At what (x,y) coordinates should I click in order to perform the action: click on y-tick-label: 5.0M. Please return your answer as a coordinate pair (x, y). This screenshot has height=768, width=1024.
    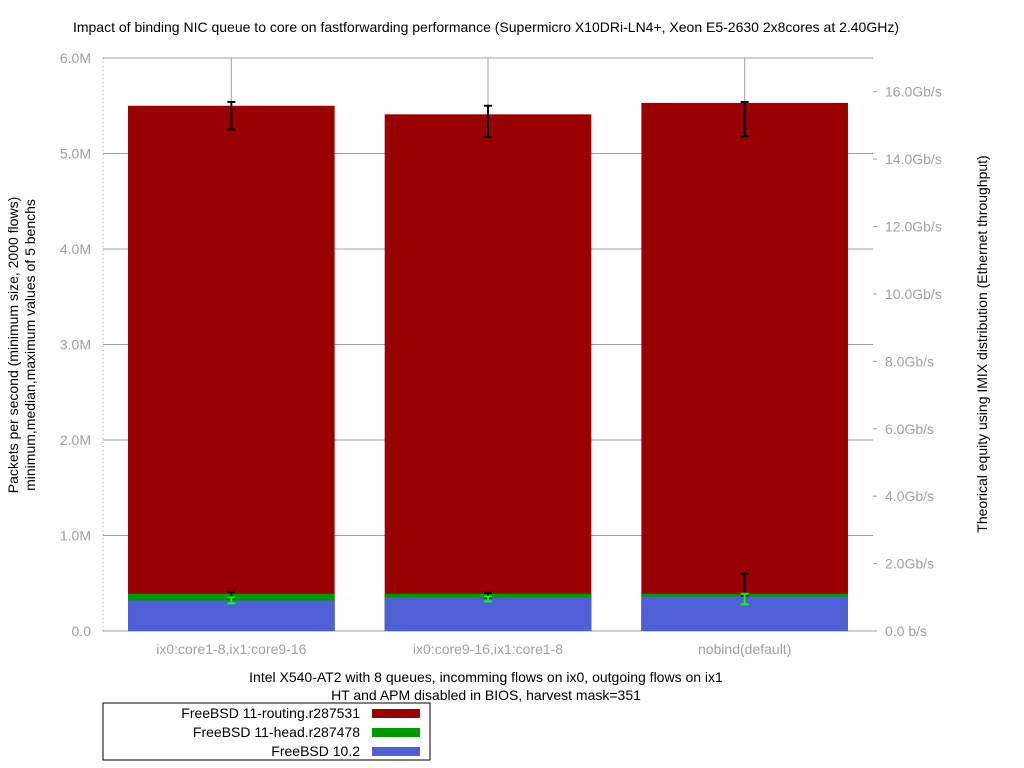
    Looking at the image, I should click on (75, 154).